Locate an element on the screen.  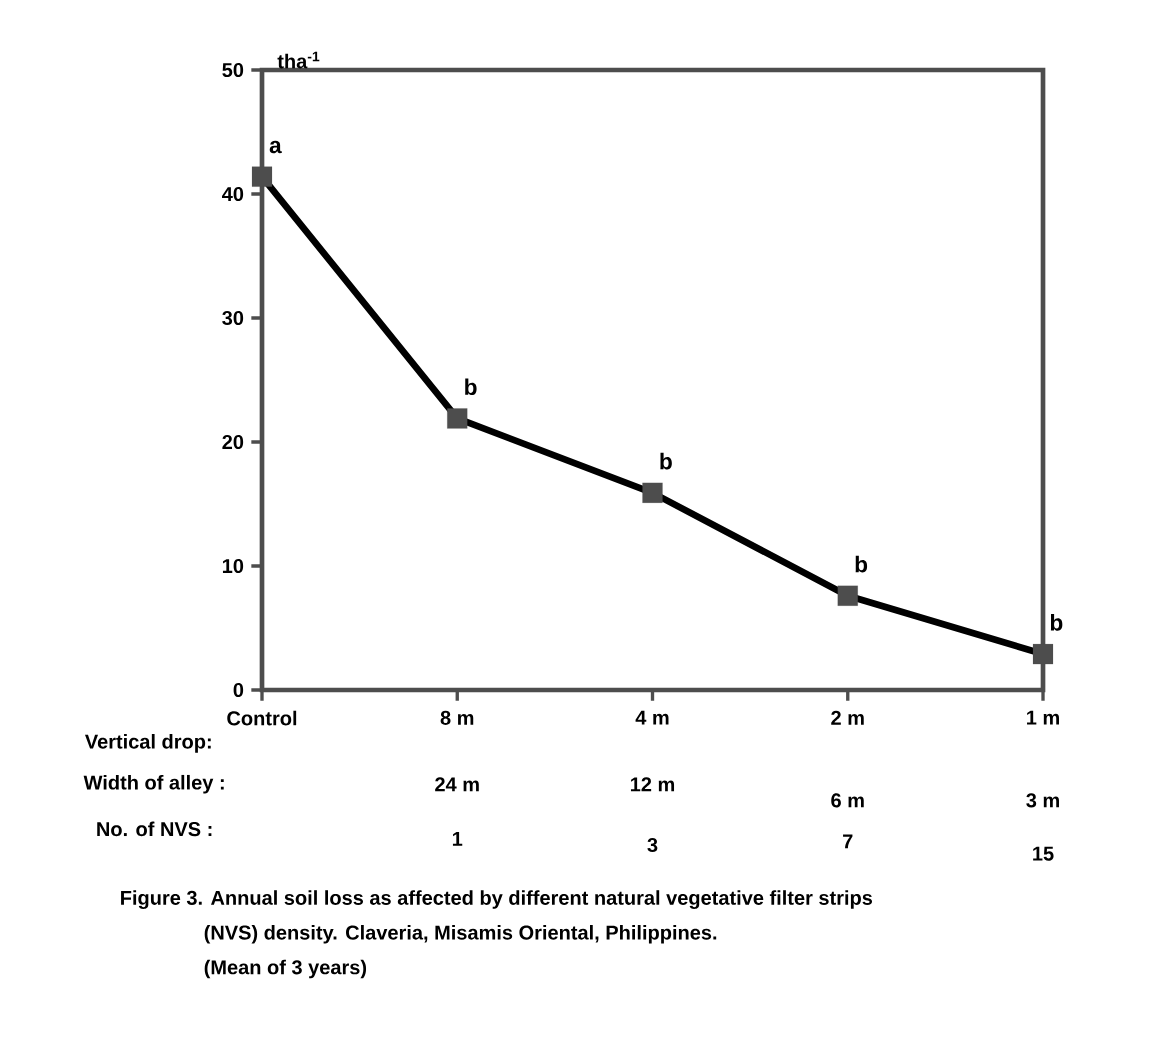
text: 1 is located at coordinates (457, 838).